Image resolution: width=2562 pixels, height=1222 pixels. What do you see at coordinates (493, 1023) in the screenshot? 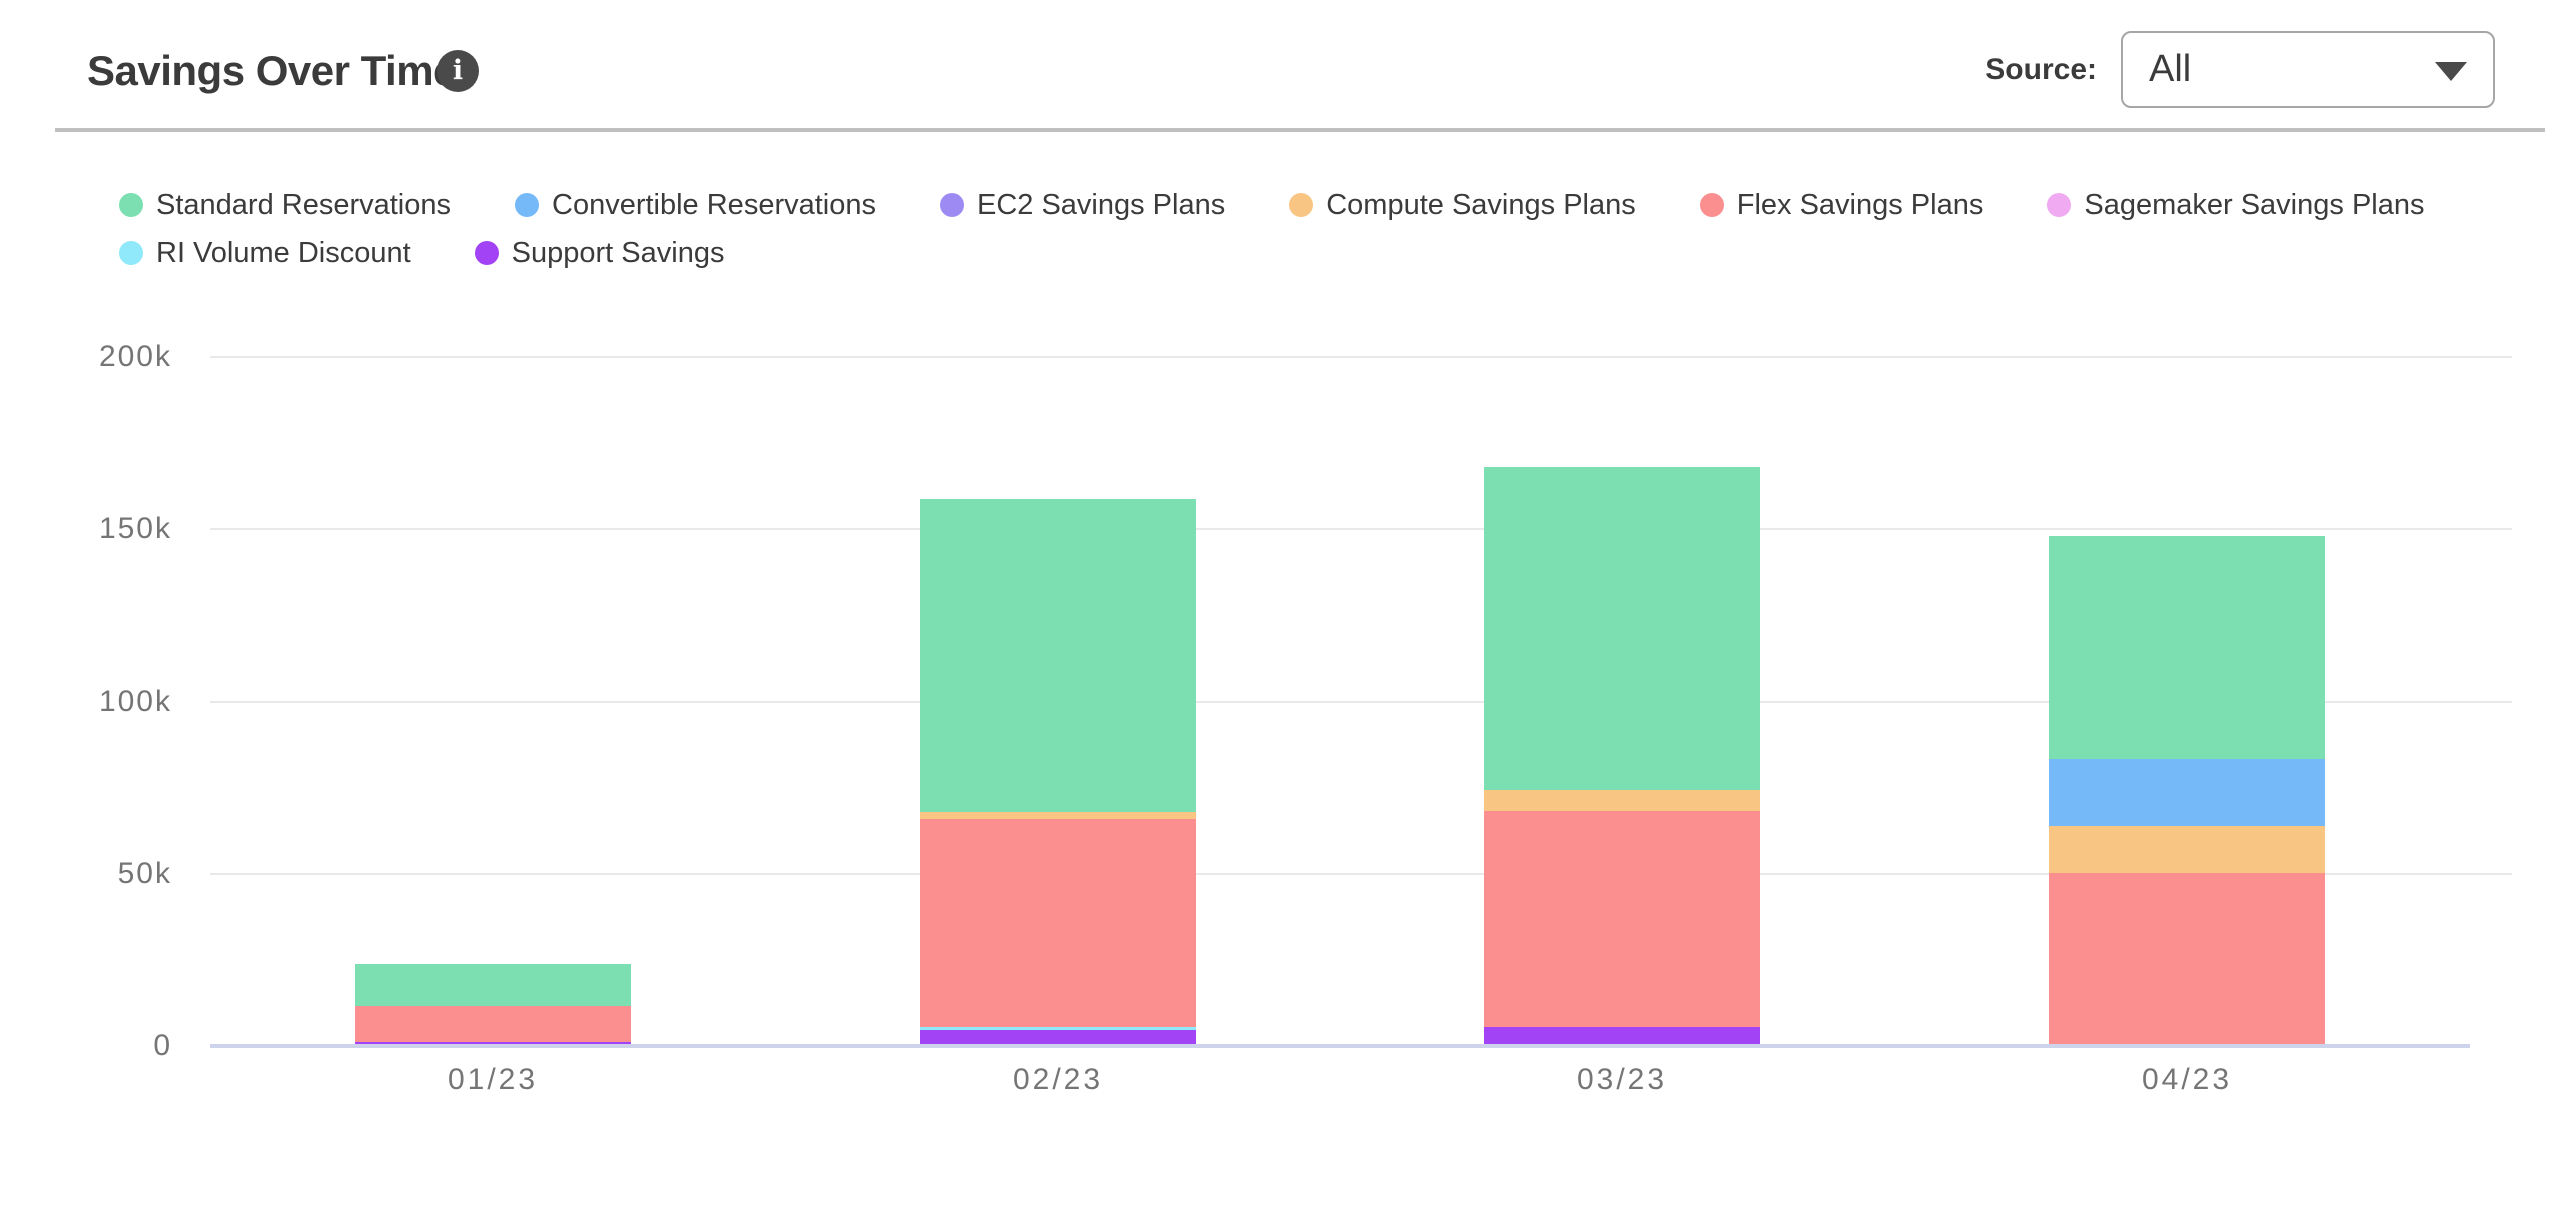
I see `bar-segment-01-23-flex-savings-plans` at bounding box center [493, 1023].